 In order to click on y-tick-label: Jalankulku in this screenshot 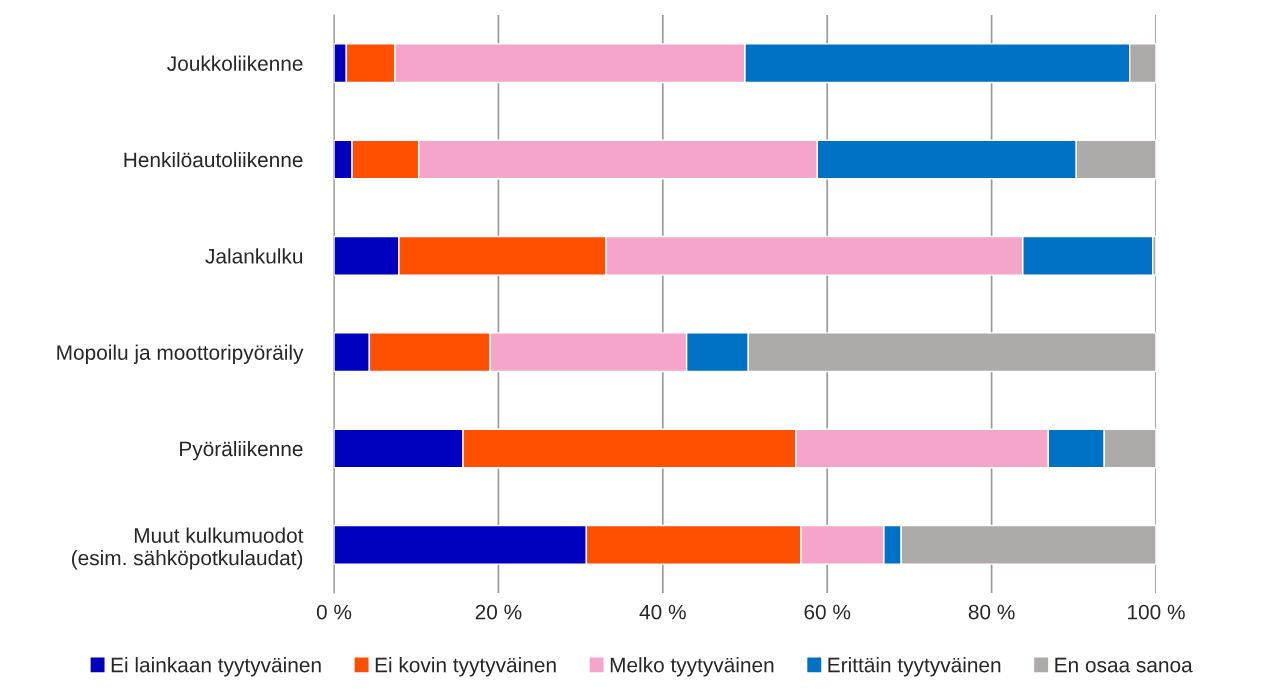, I will do `click(254, 256)`.